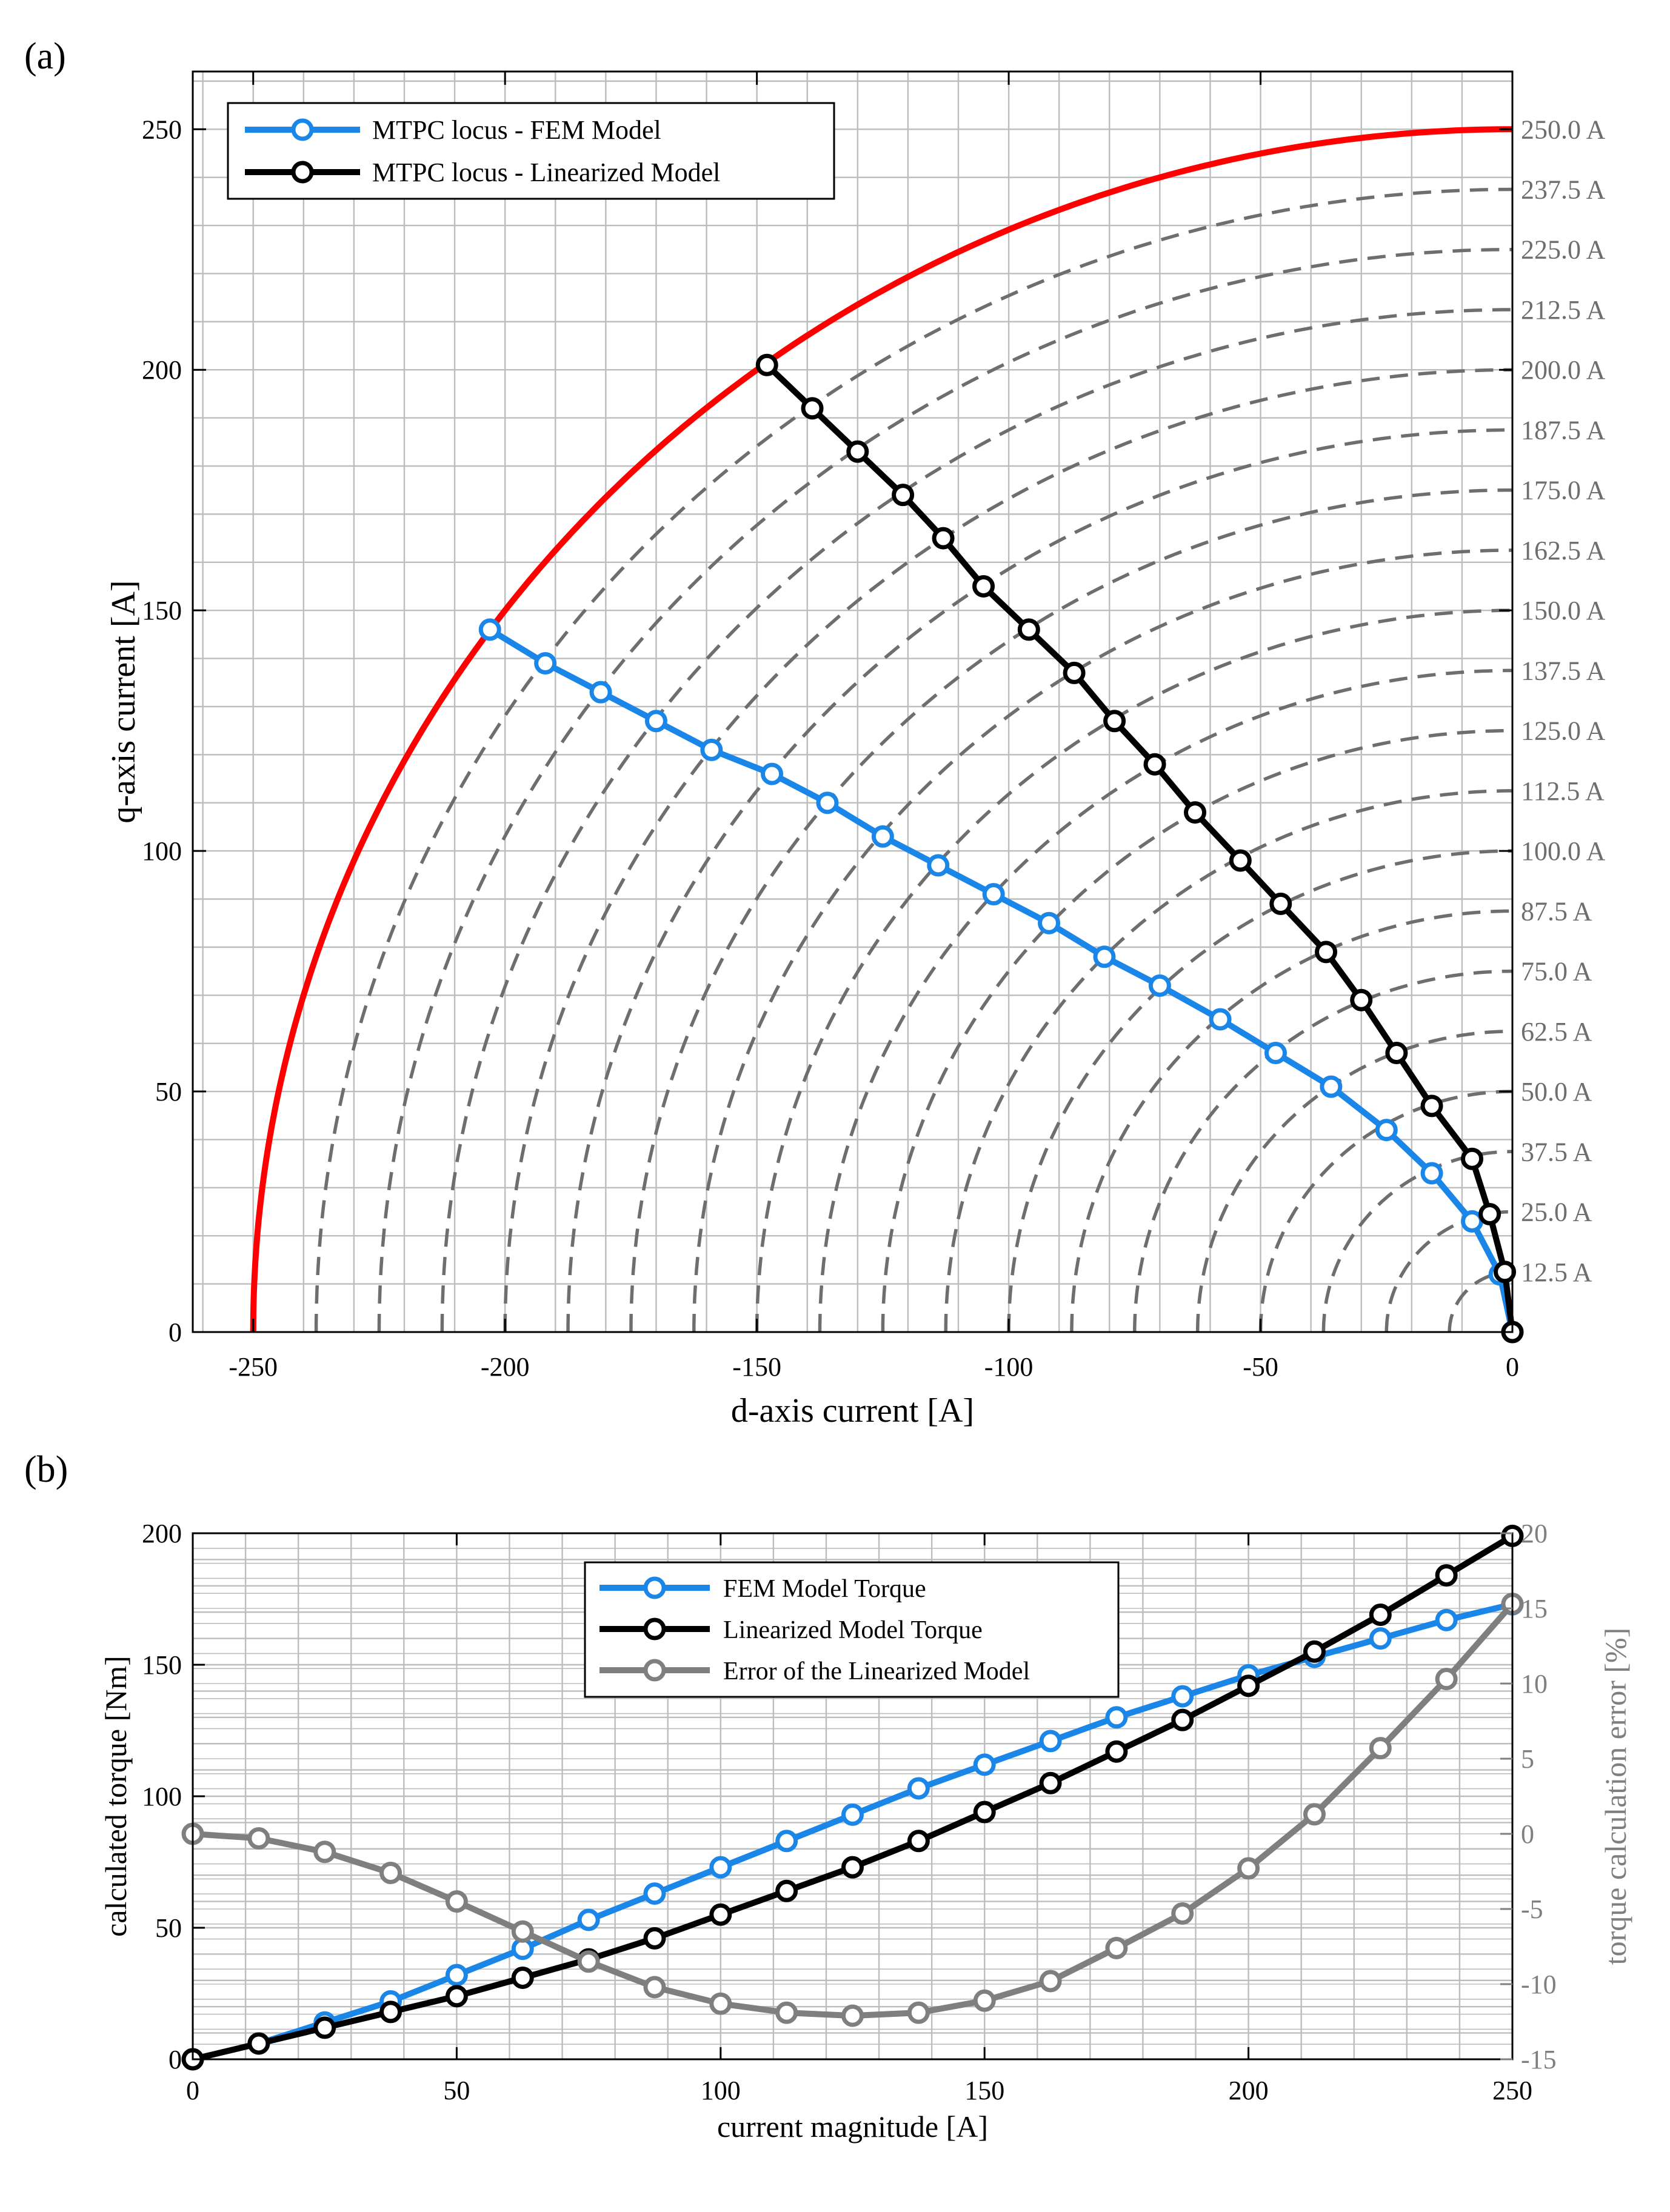  Describe the element at coordinates (1556, 1272) in the screenshot. I see `current-circle-label: 12.5 A` at that location.